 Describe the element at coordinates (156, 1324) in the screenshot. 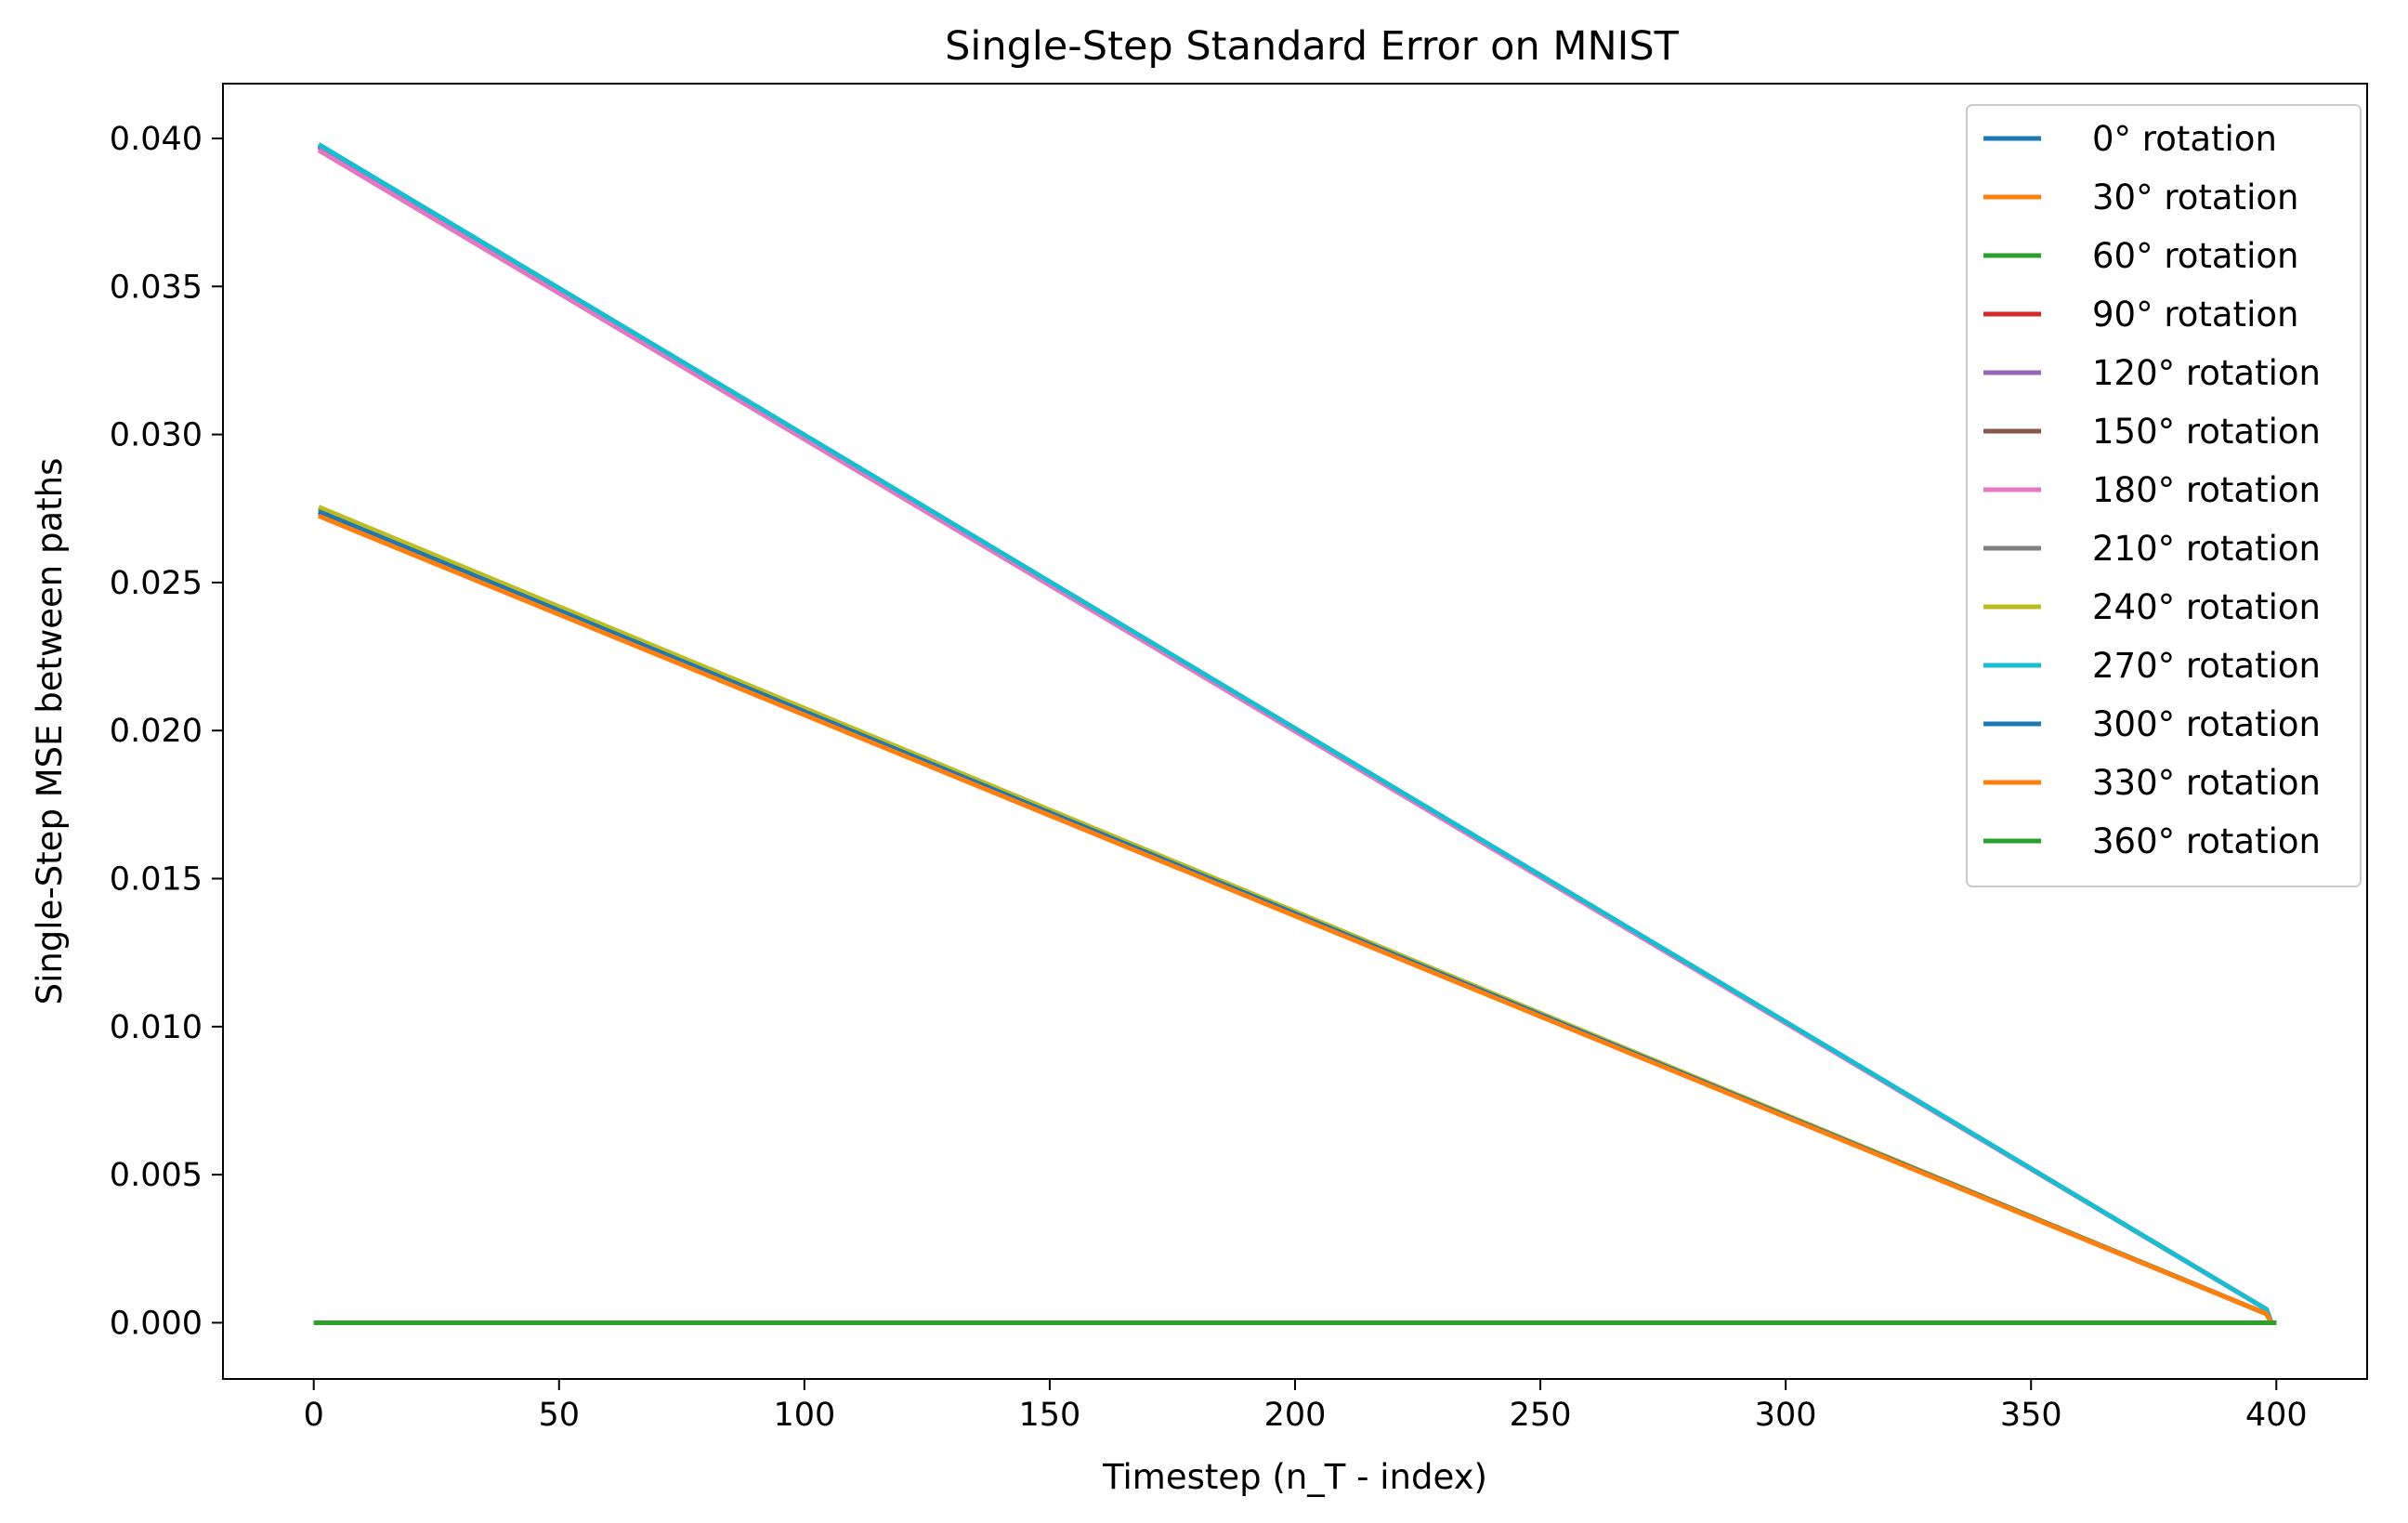

I see `y-tick-label-0: 0.000` at that location.